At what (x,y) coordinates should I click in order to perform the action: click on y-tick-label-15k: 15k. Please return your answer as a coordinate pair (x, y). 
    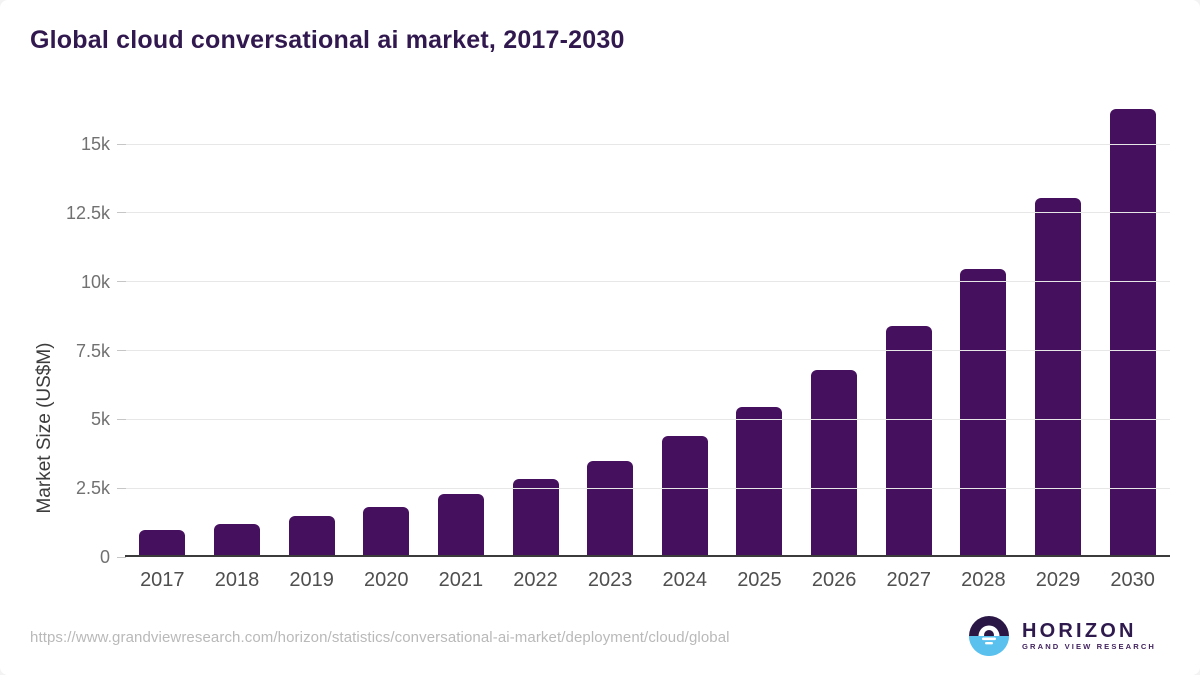
    Looking at the image, I should click on (95, 144).